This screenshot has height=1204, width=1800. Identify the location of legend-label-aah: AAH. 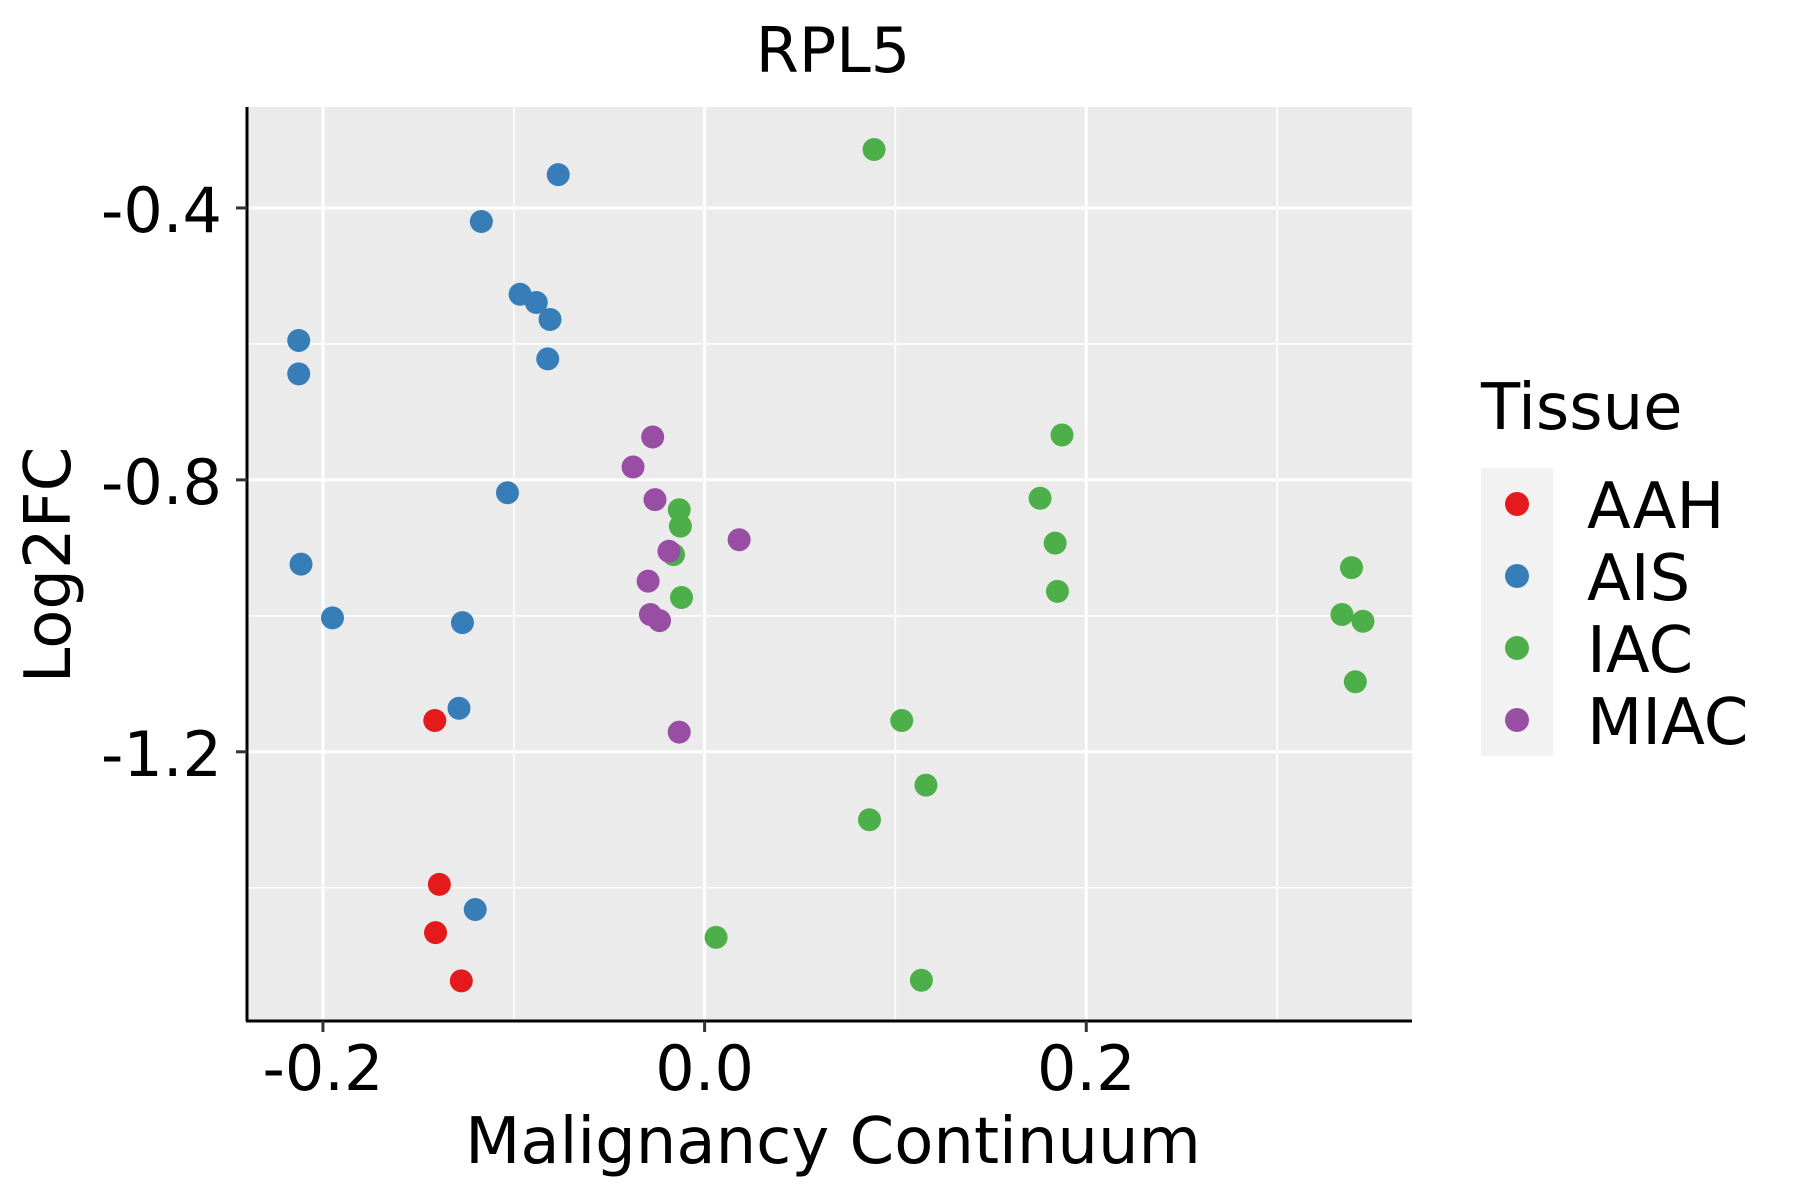
(1655, 507).